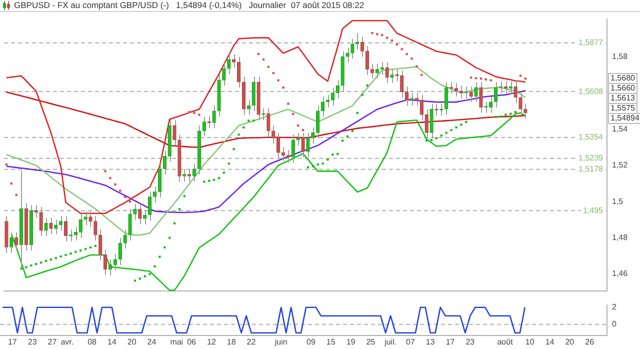  What do you see at coordinates (625, 118) in the screenshot?
I see `text: 1,54894` at bounding box center [625, 118].